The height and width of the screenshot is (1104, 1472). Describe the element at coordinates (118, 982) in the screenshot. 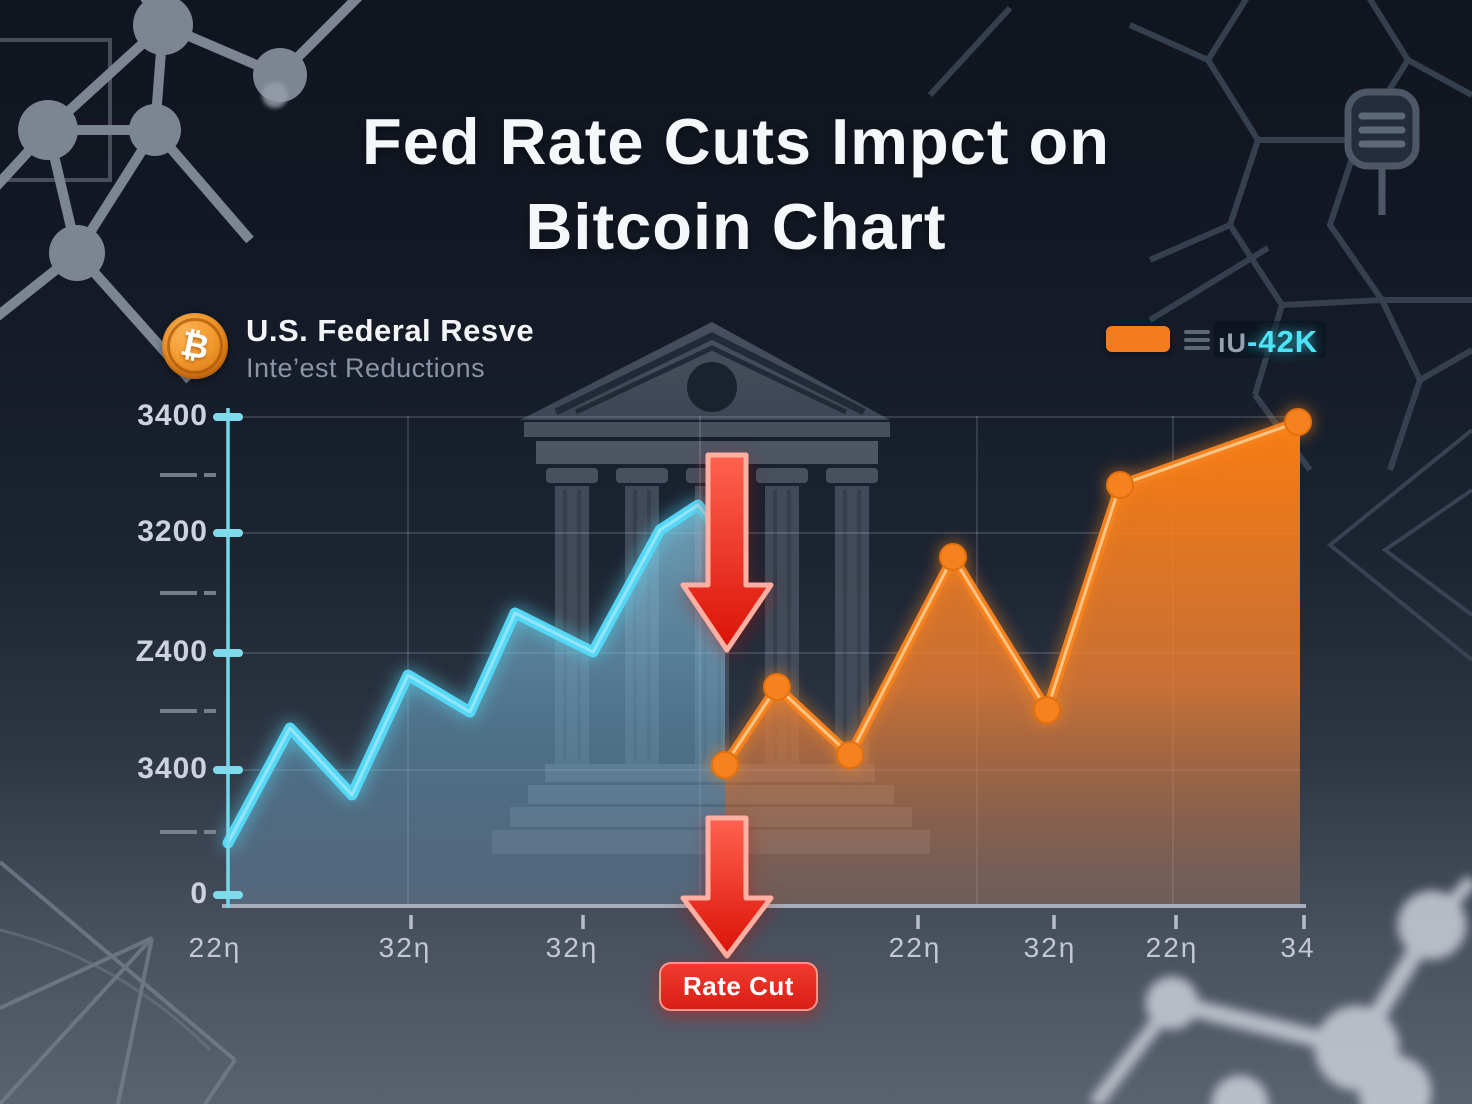

I see `bottom-left-lines` at that location.